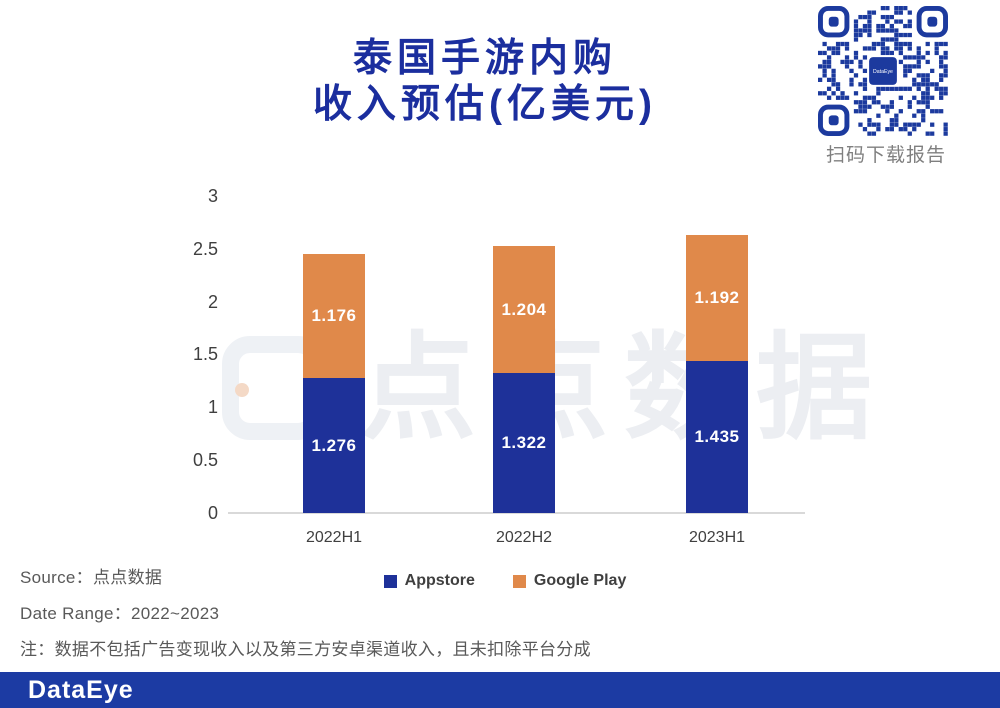 The image size is (1000, 708). What do you see at coordinates (305, 649) in the screenshot?
I see `note-line: 注：数据不包括广告变现收入以及第三方安卓渠道收入，且未扣除平台分成` at bounding box center [305, 649].